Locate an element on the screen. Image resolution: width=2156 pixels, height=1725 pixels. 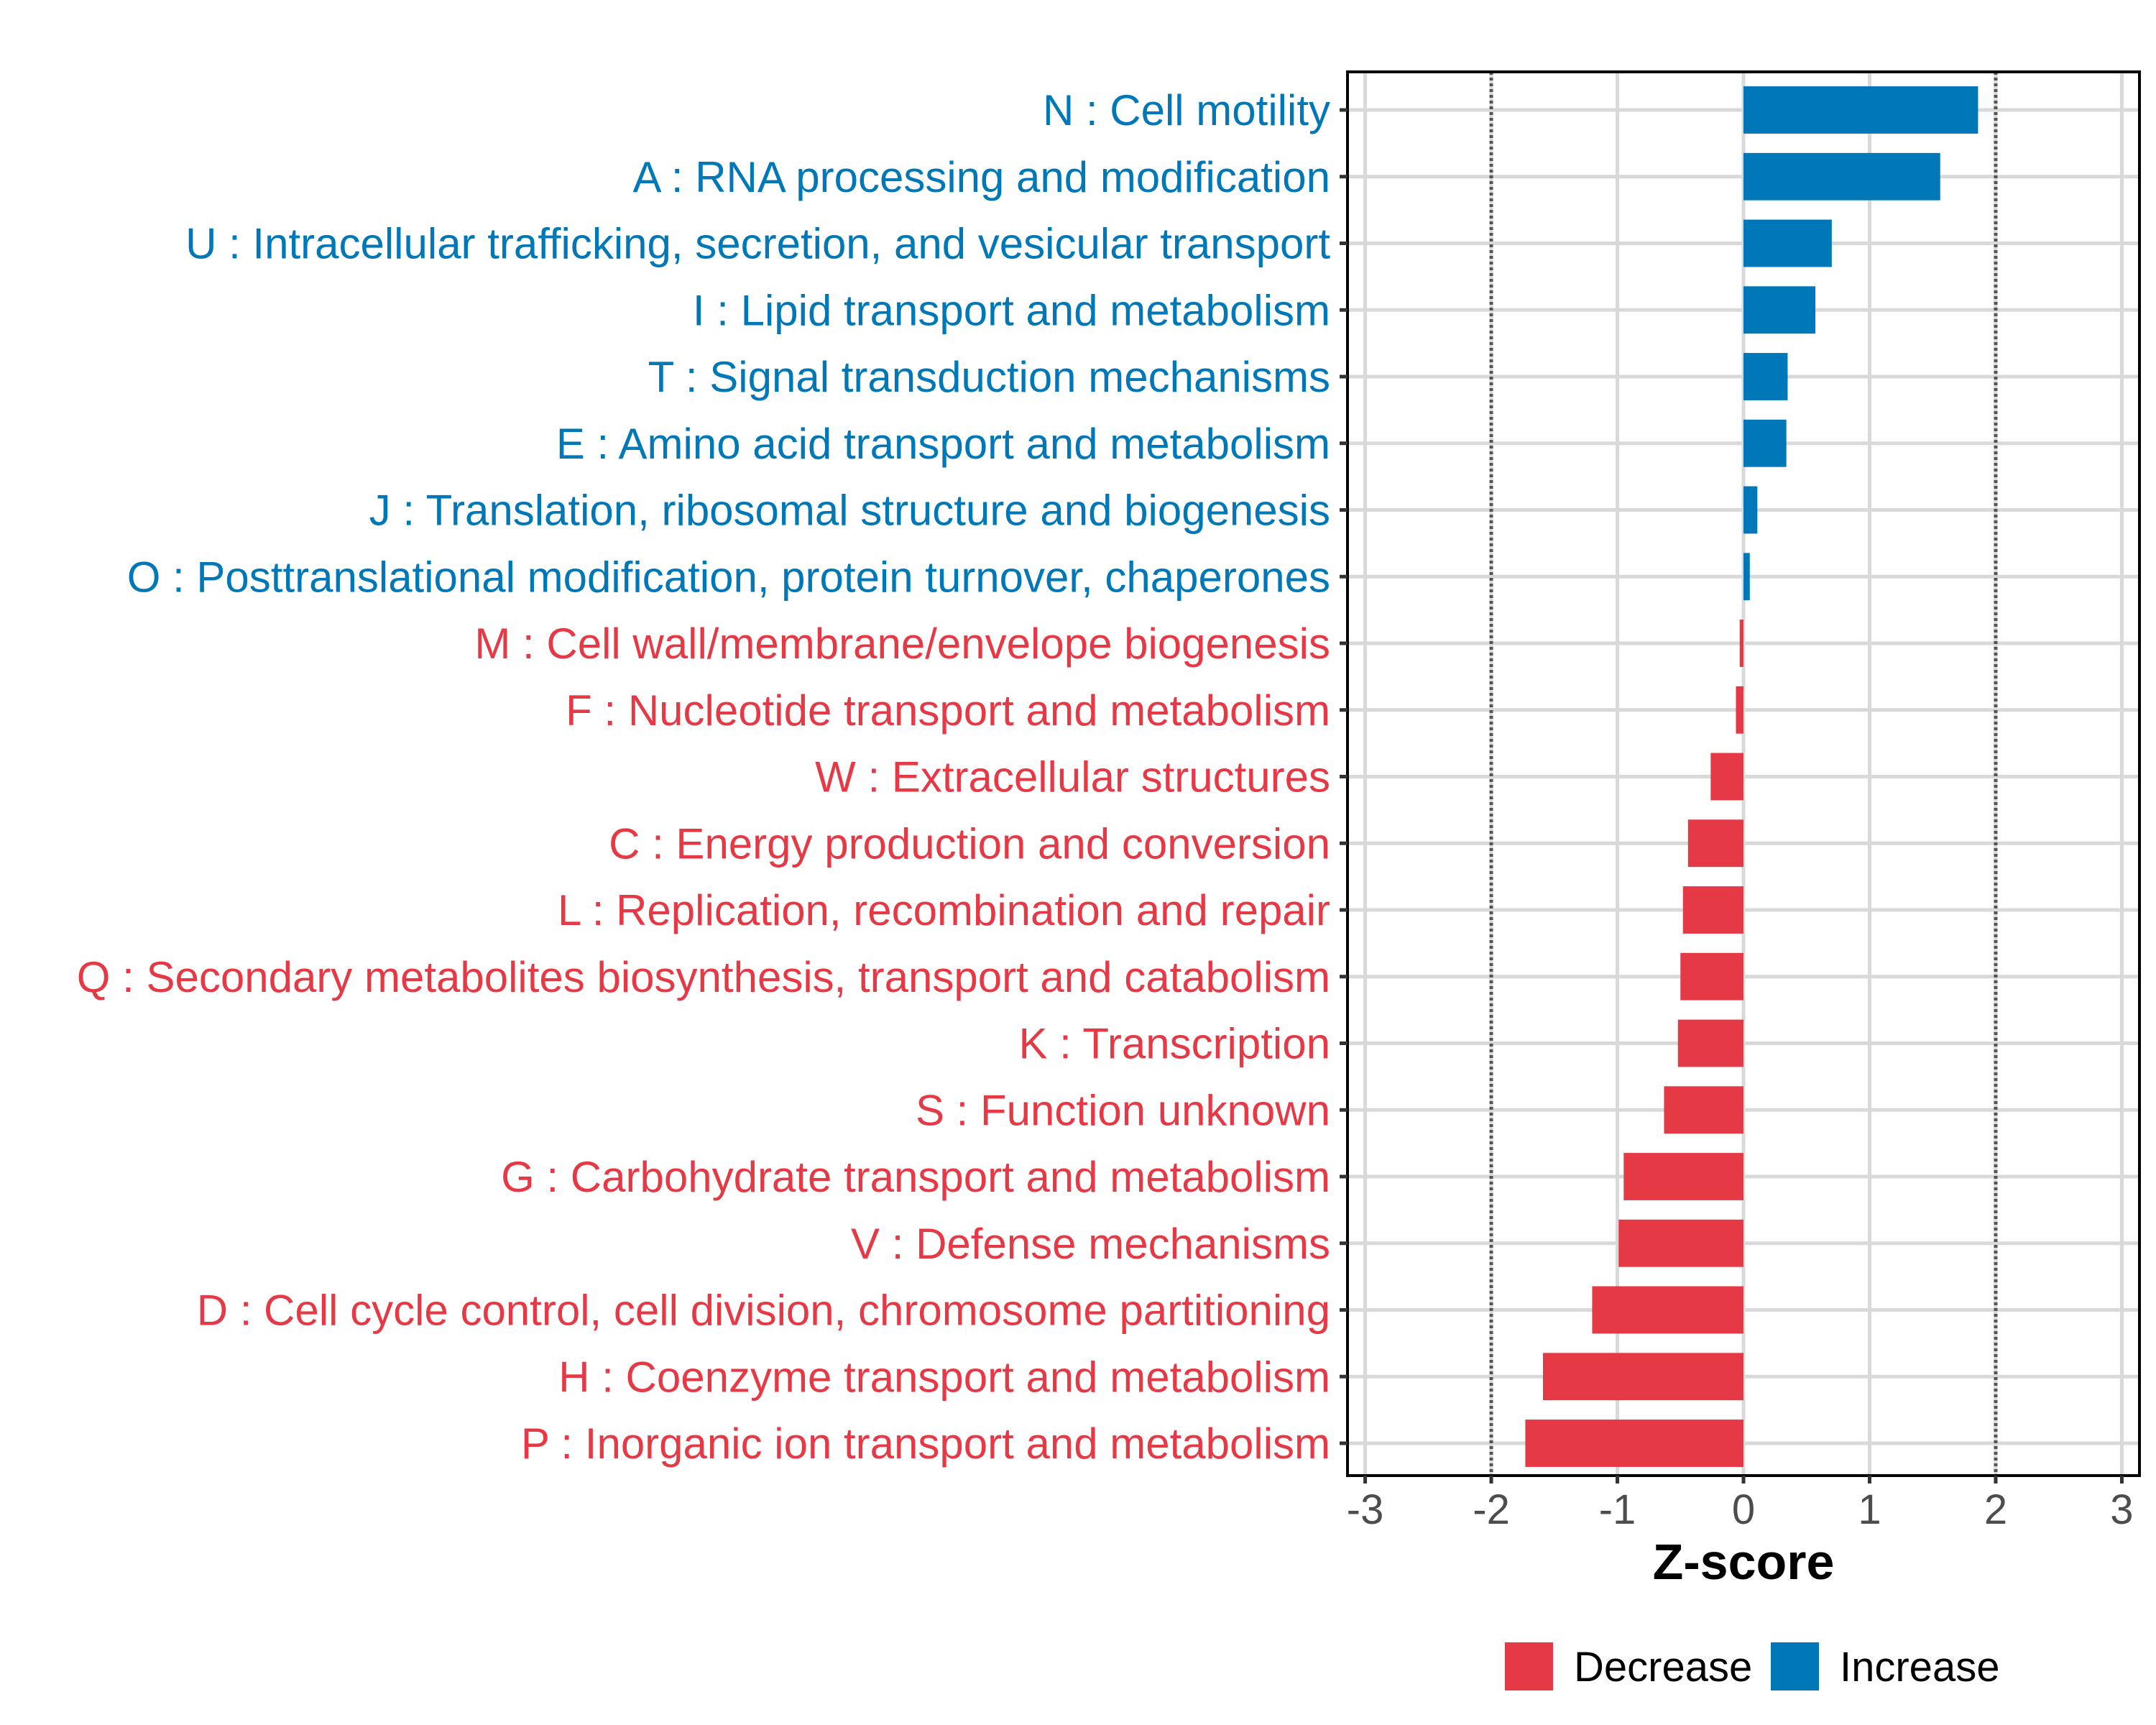
category-label: E : Amino acid transport and metabolism is located at coordinates (943, 444).